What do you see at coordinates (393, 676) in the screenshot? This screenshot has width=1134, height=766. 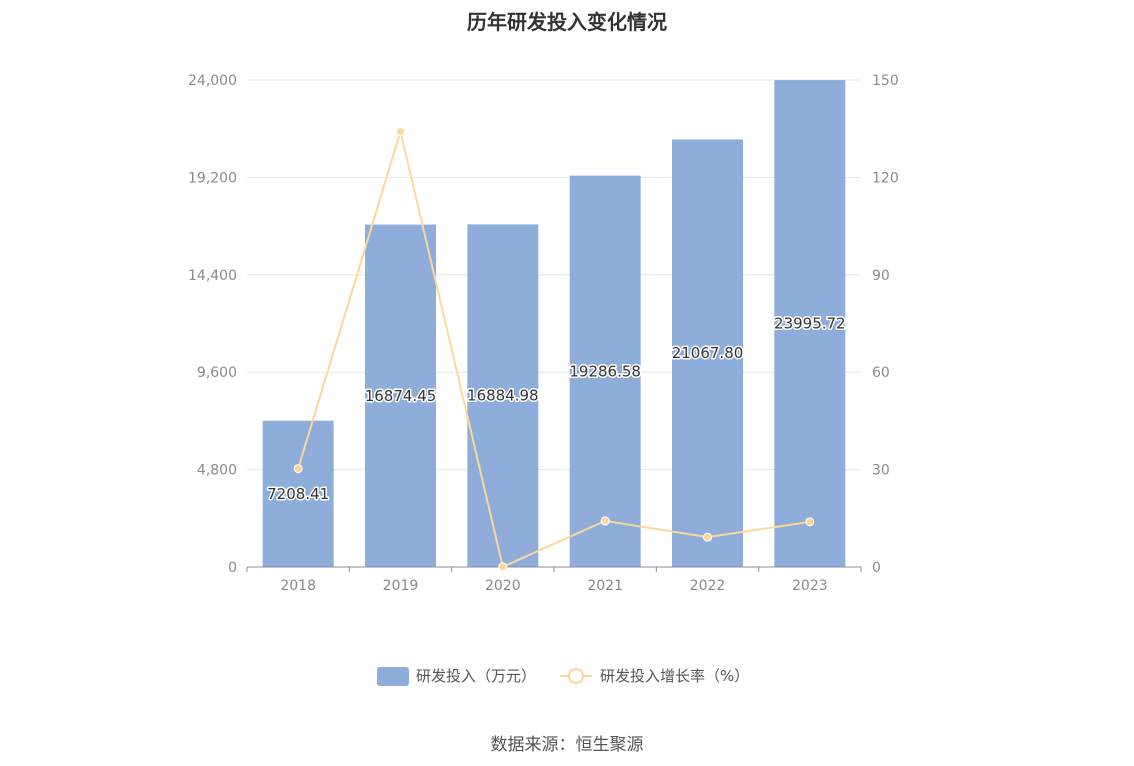 I see `legend-bar-swatch` at bounding box center [393, 676].